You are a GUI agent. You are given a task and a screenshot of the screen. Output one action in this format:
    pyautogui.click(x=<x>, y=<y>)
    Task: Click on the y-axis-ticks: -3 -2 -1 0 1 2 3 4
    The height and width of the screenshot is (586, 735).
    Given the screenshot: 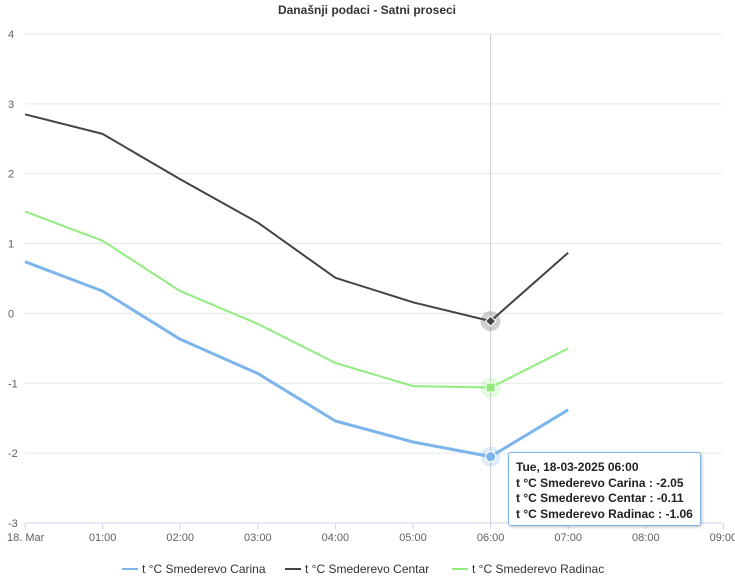 What is the action you would take?
    pyautogui.click(x=13, y=279)
    